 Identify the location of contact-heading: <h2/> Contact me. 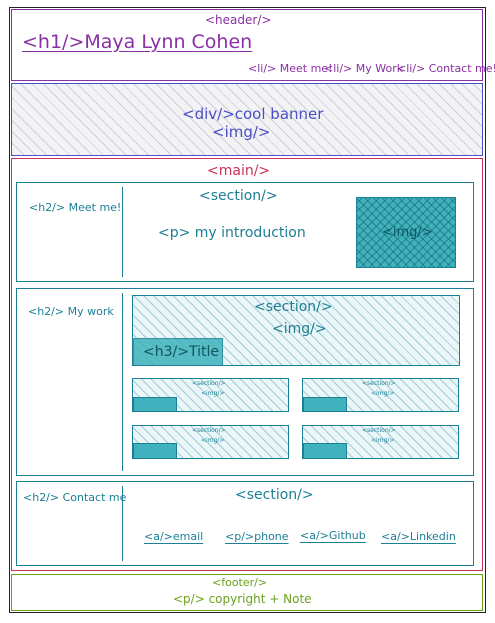
(75, 497).